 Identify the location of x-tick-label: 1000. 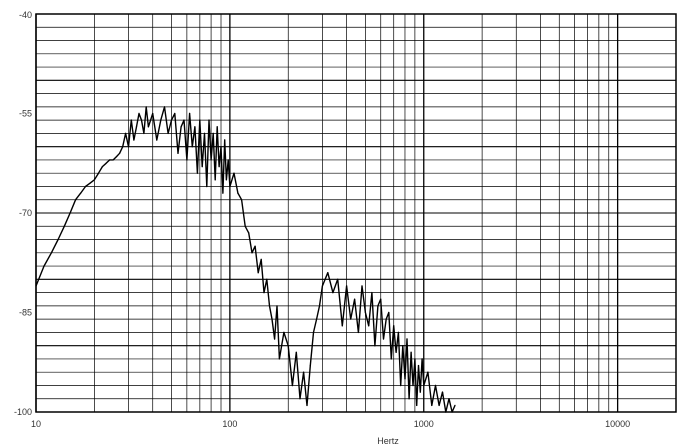
(424, 424).